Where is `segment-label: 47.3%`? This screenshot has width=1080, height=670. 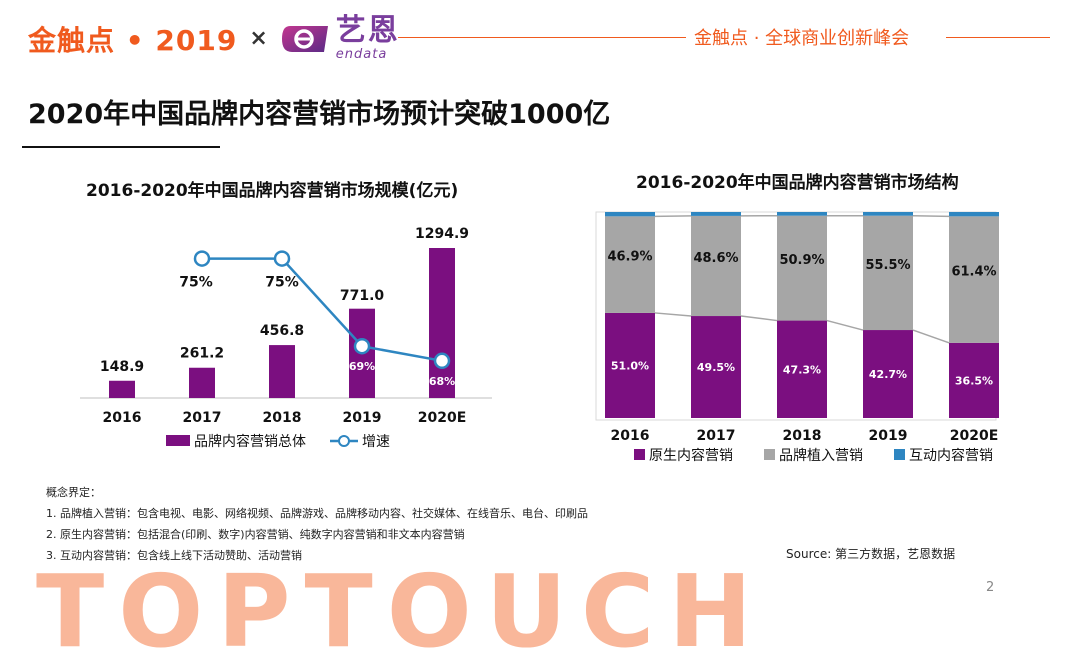
segment-label: 47.3% is located at coordinates (802, 369).